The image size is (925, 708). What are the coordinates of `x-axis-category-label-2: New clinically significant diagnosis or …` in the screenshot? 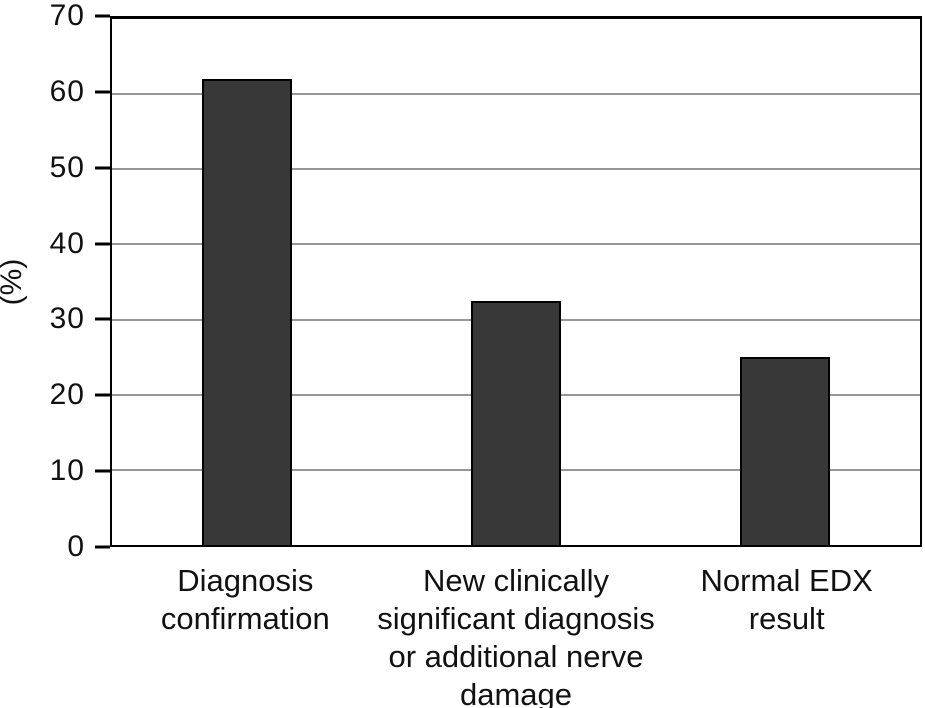 It's located at (516, 635).